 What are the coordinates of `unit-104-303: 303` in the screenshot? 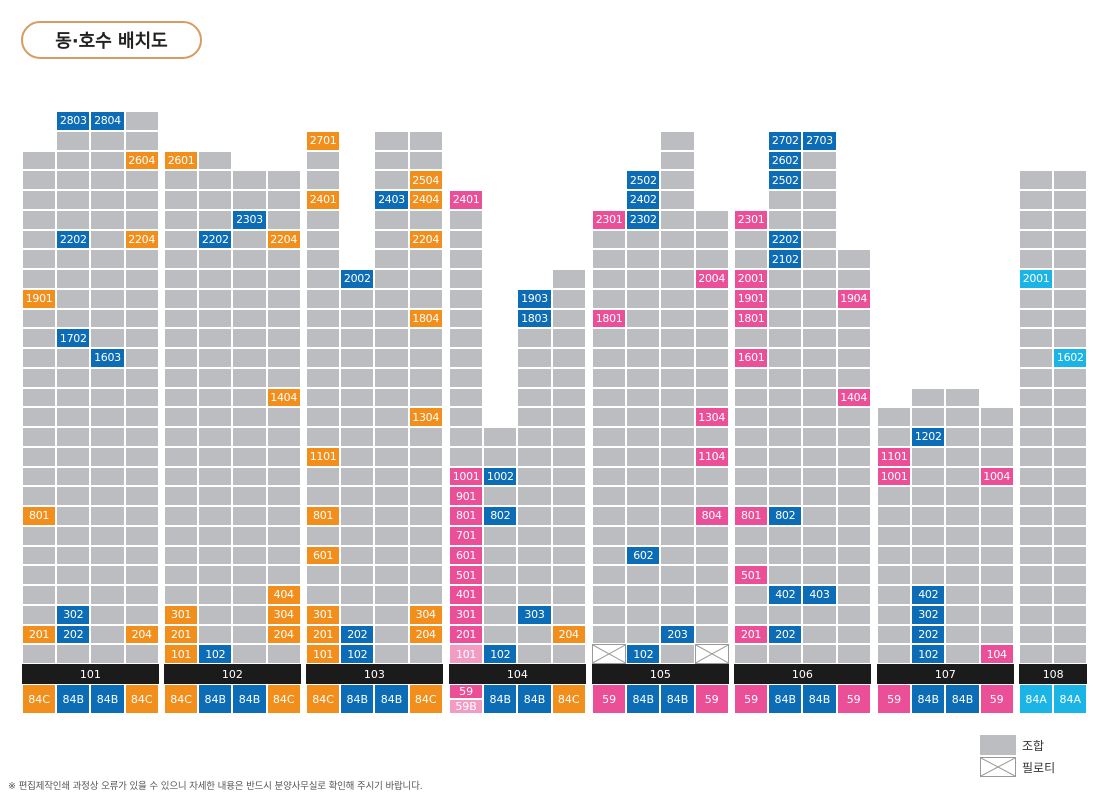 It's located at (534, 614).